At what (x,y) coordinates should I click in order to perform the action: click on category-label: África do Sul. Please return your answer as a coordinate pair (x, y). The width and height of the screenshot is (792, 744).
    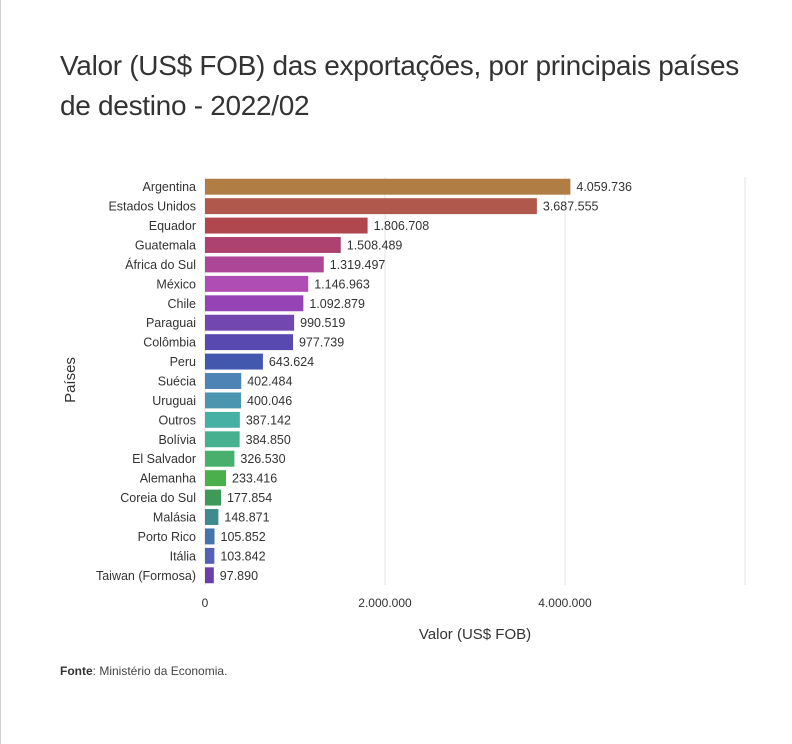
    Looking at the image, I should click on (160, 264).